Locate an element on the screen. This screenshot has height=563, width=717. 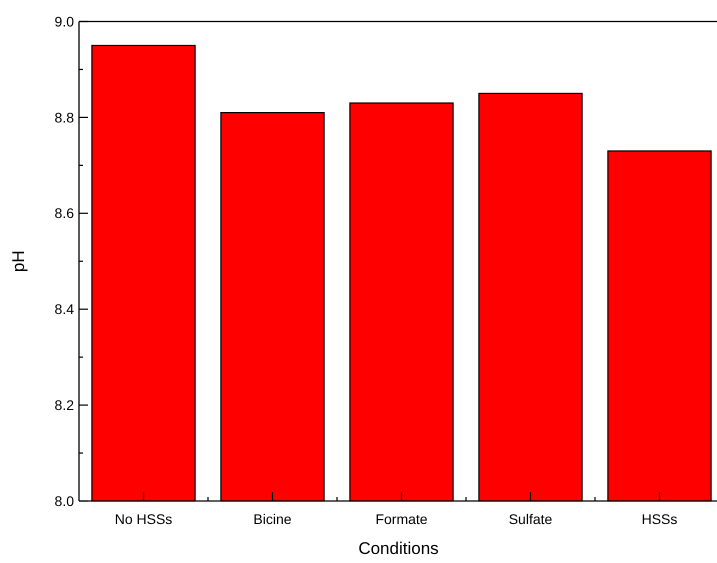
y-tick-label: 8.6 is located at coordinates (64, 213).